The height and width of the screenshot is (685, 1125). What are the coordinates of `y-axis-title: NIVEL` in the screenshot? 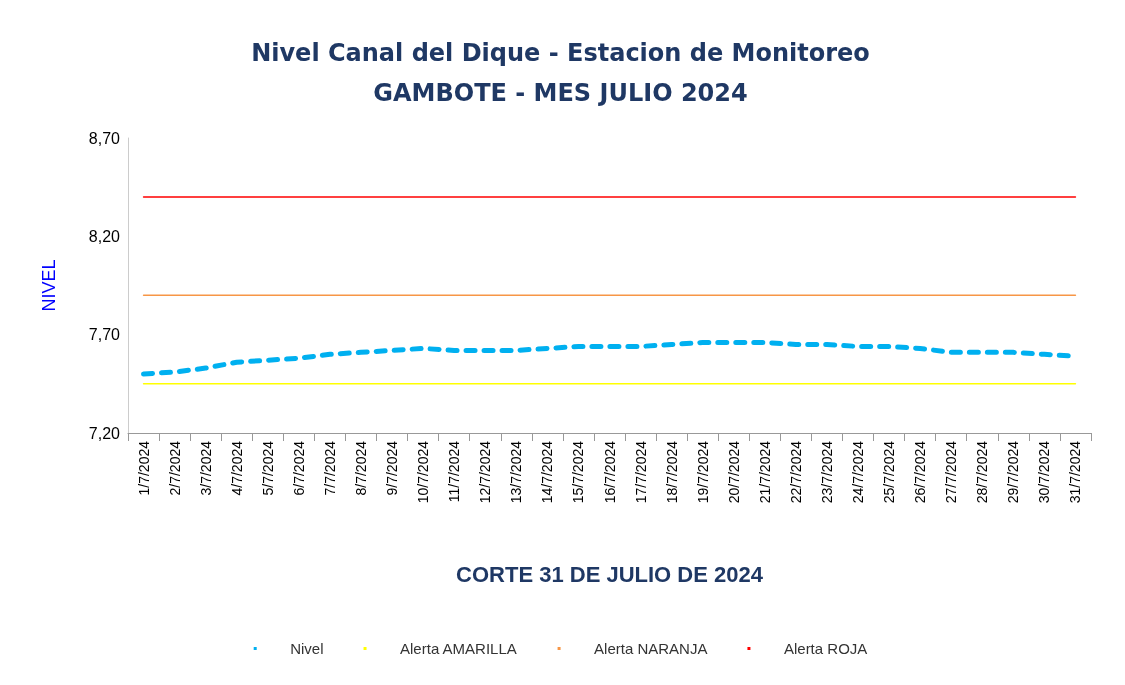 It's located at (49, 285).